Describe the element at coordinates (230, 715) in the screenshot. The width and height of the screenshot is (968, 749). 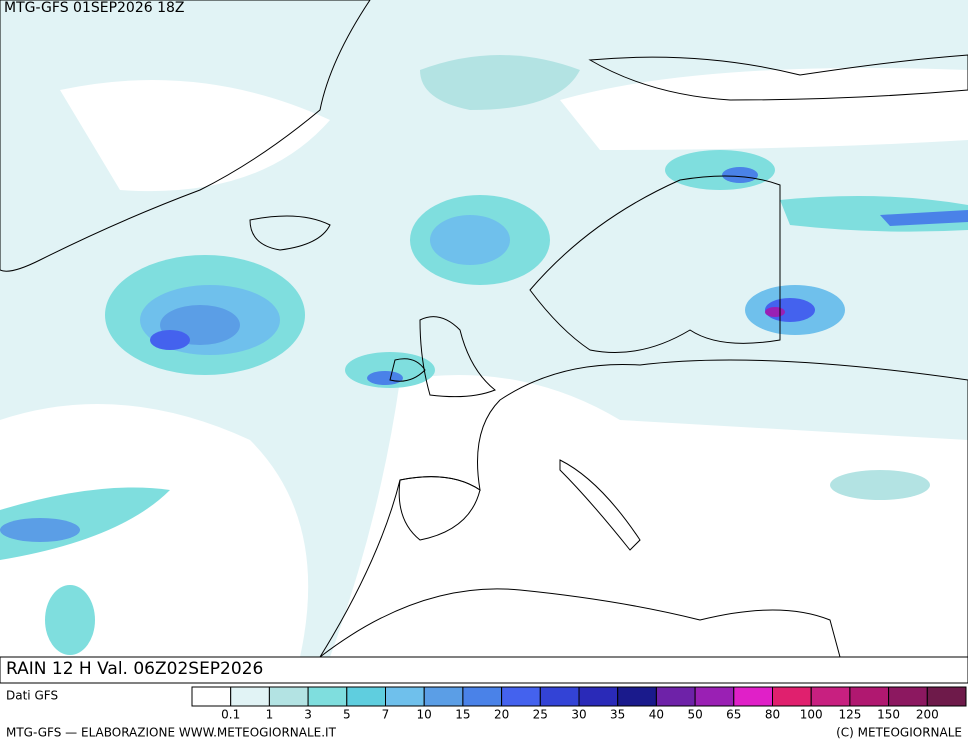
I see `legend-label: 0.1` at that location.